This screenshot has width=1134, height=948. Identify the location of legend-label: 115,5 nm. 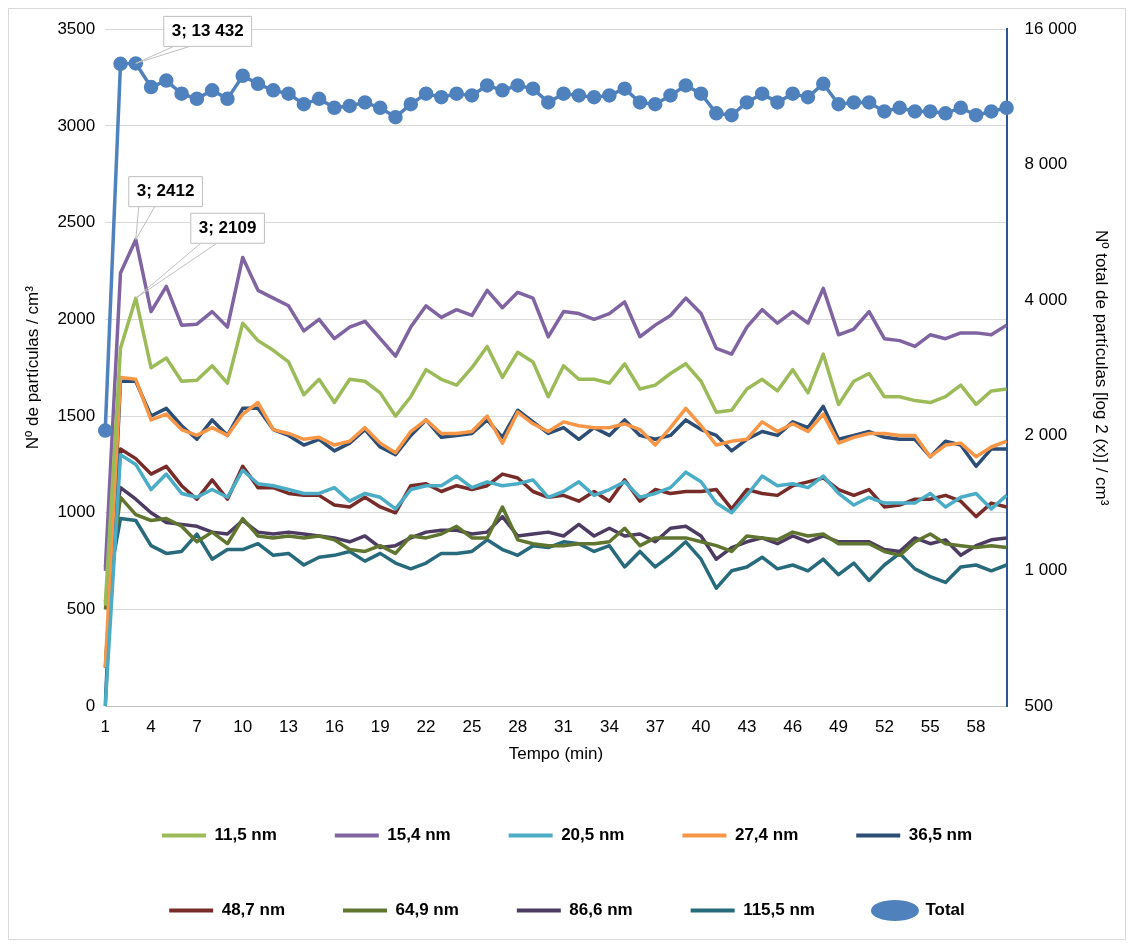
(779, 910).